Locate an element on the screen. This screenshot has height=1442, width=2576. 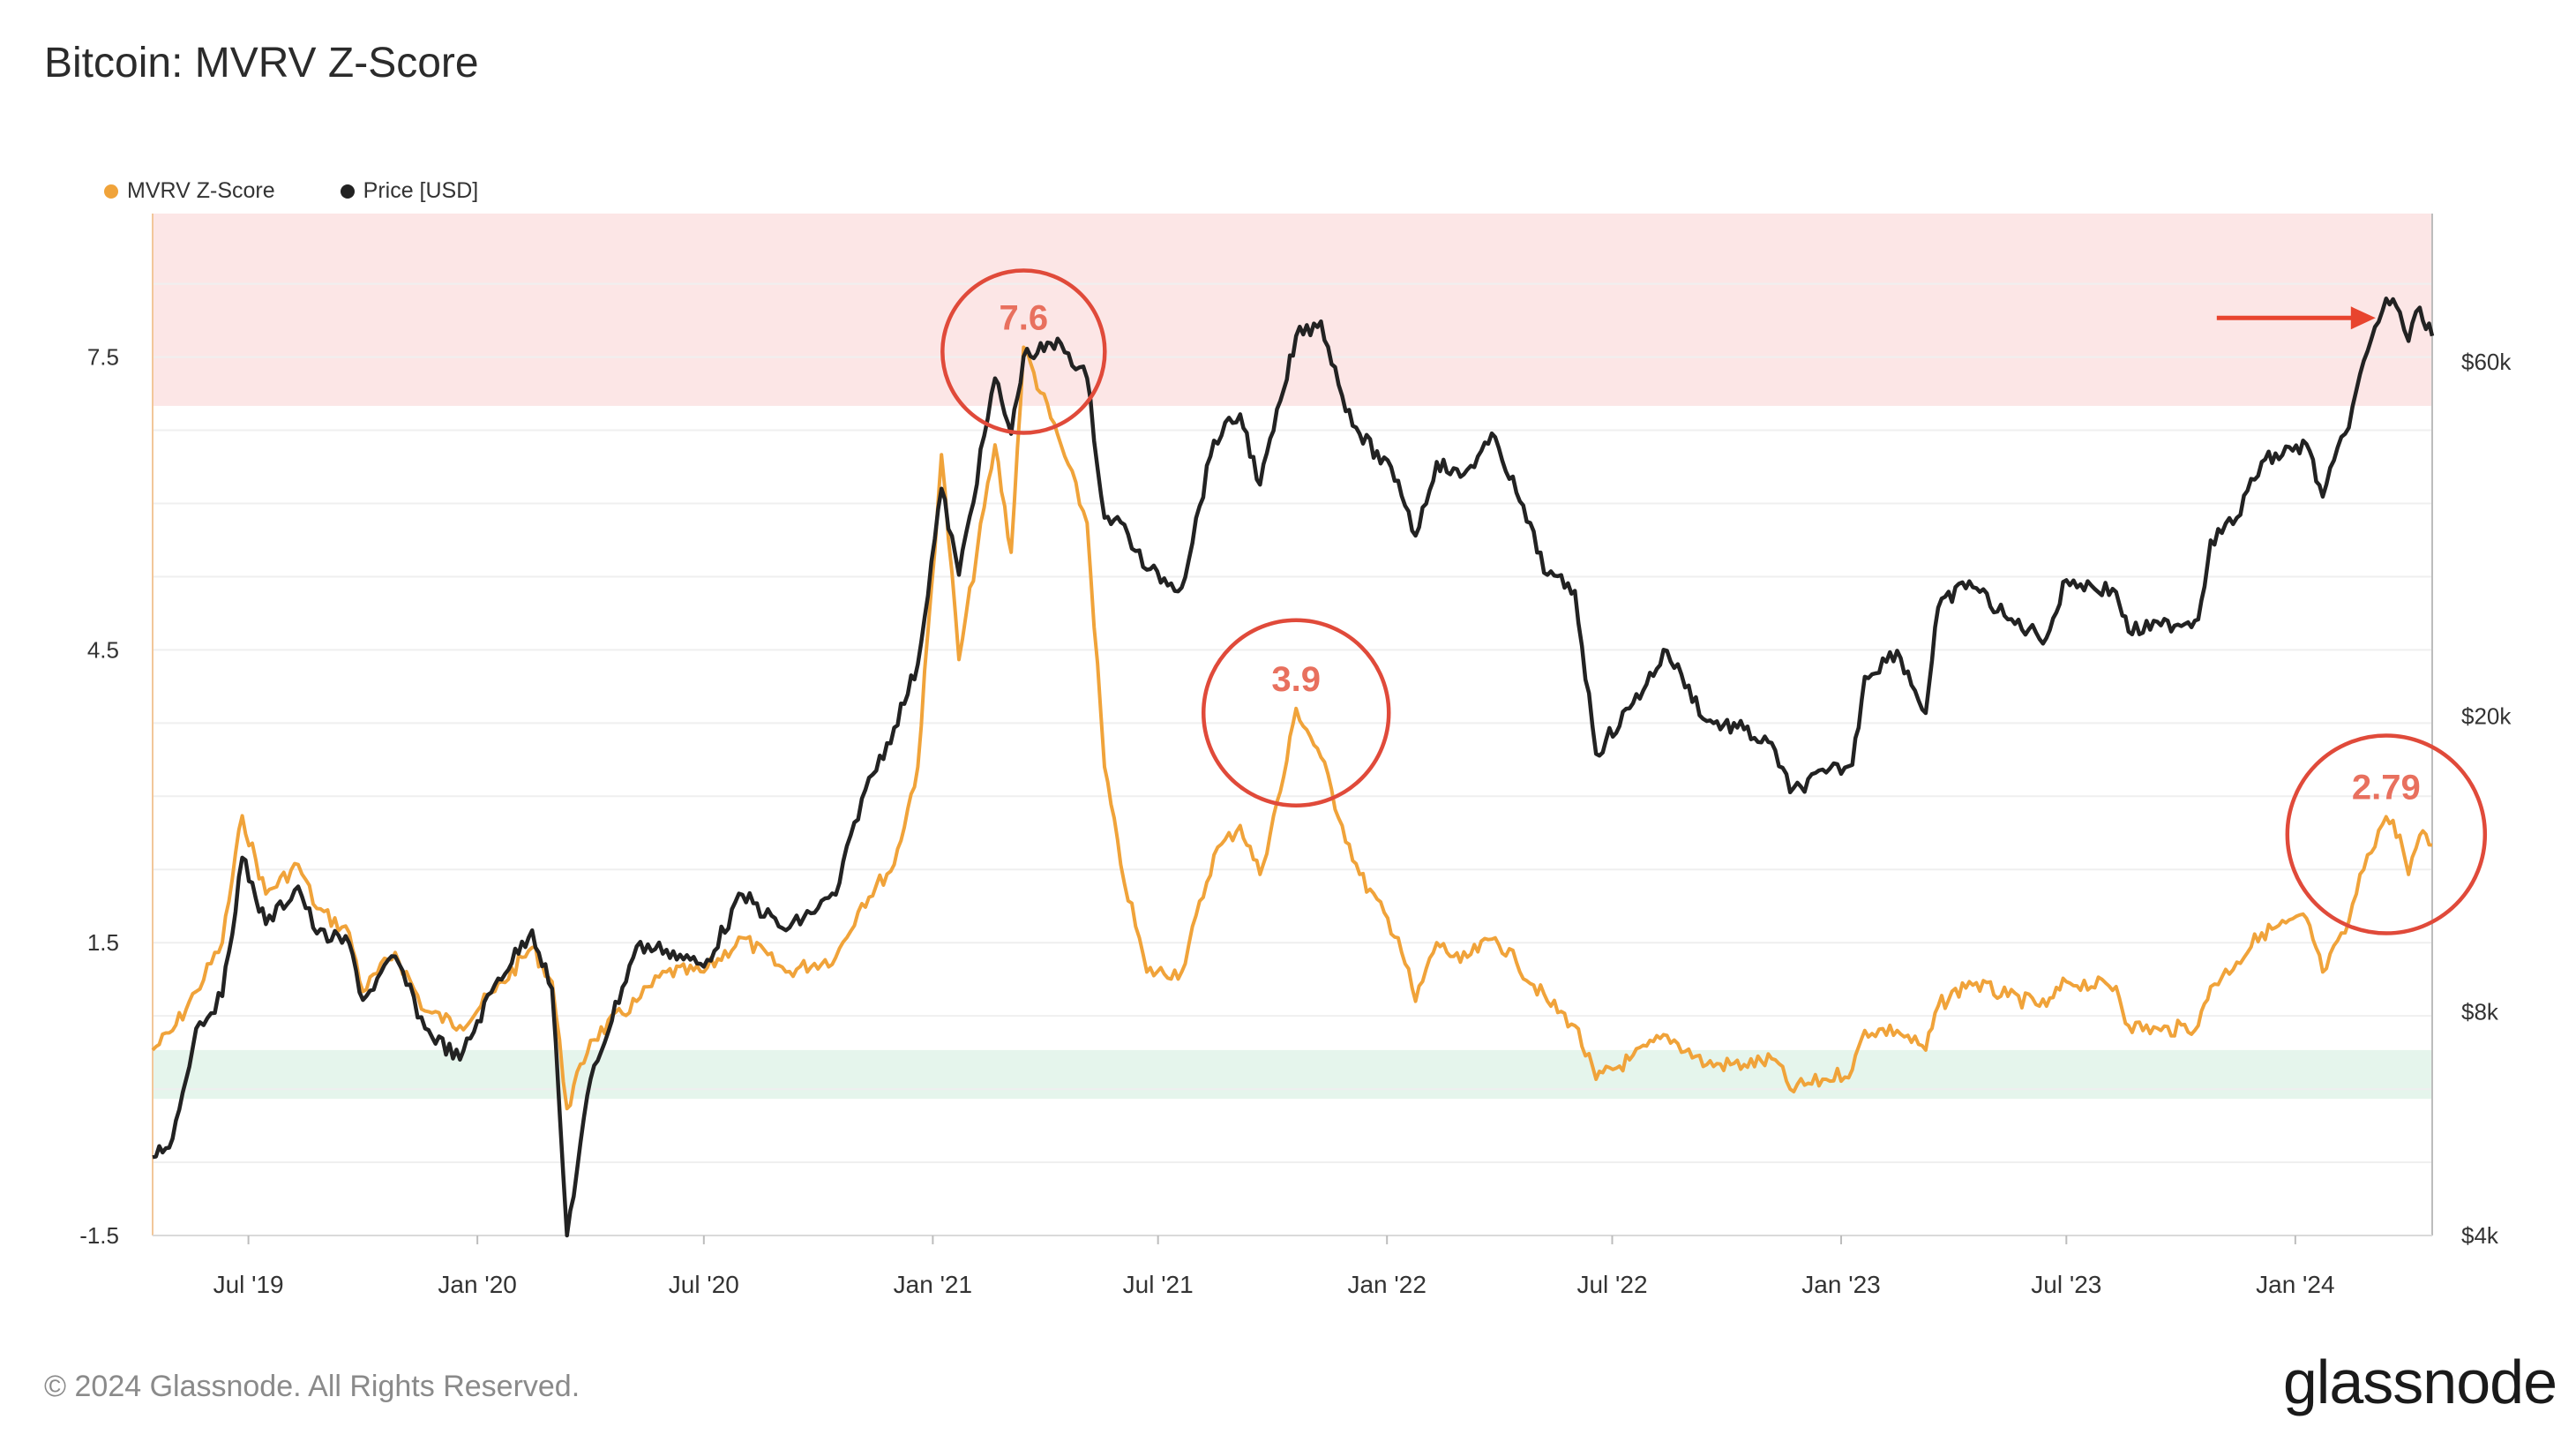
annotation-label-7-6: 7.6 is located at coordinates (1024, 318).